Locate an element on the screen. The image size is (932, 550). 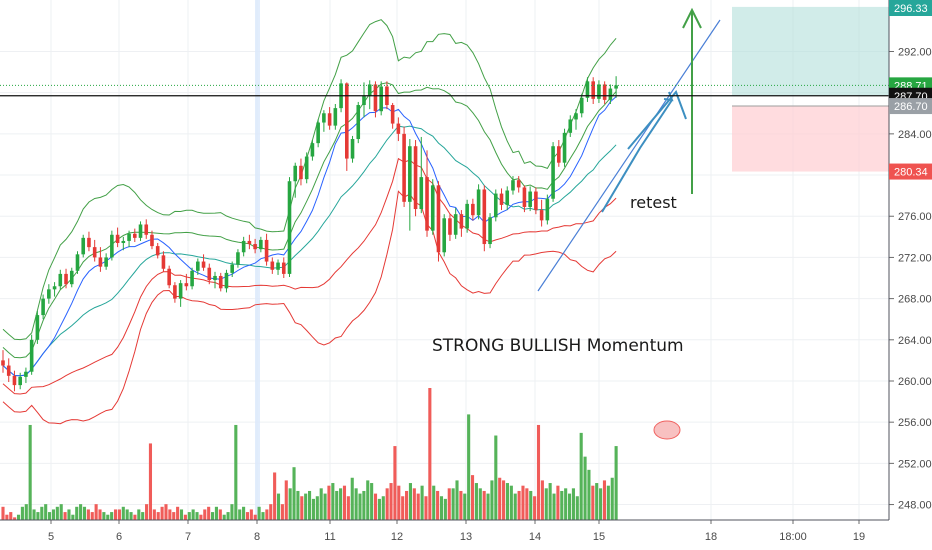
stop-price-label-box is located at coordinates (910, 171).